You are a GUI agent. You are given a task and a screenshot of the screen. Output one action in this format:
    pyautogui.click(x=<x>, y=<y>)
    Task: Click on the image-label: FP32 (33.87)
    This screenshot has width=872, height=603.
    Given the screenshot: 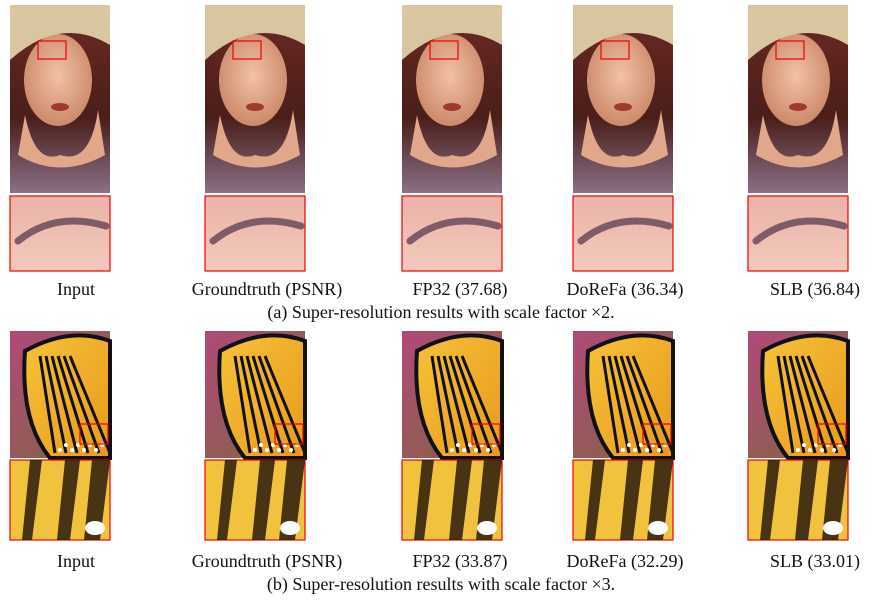 What is the action you would take?
    pyautogui.click(x=459, y=561)
    